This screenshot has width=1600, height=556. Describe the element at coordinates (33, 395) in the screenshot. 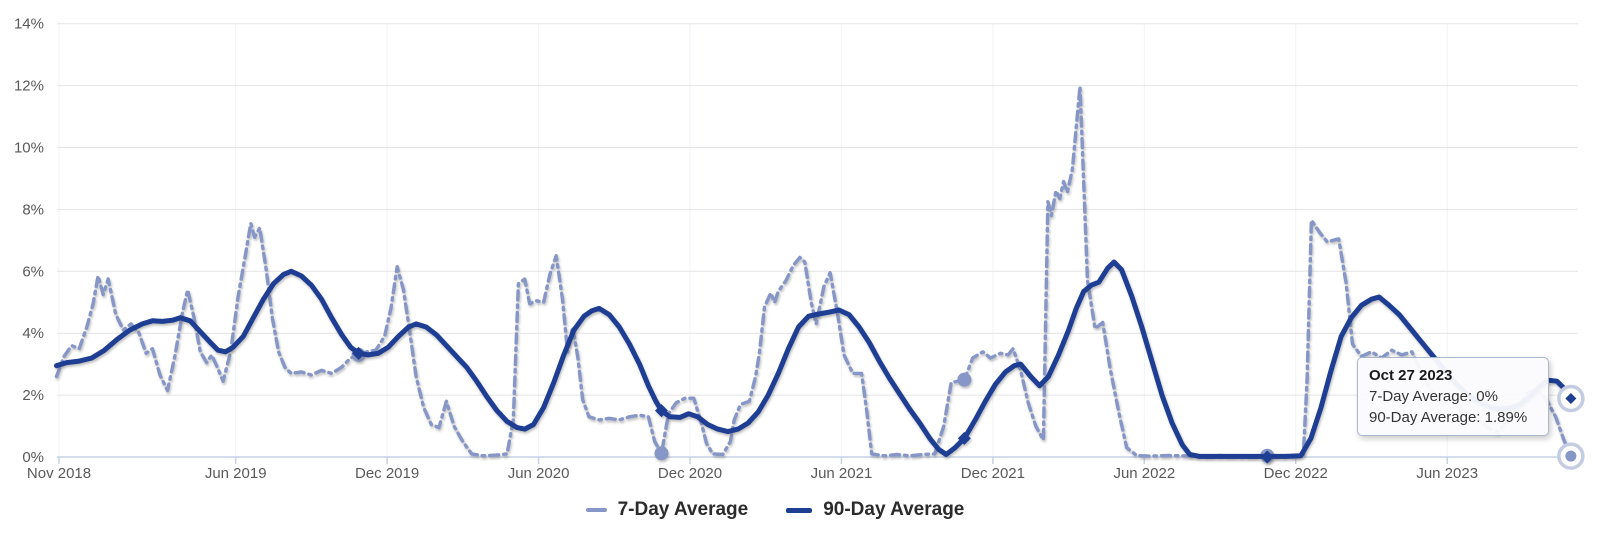

I see `y-axis-label: 2%` at that location.